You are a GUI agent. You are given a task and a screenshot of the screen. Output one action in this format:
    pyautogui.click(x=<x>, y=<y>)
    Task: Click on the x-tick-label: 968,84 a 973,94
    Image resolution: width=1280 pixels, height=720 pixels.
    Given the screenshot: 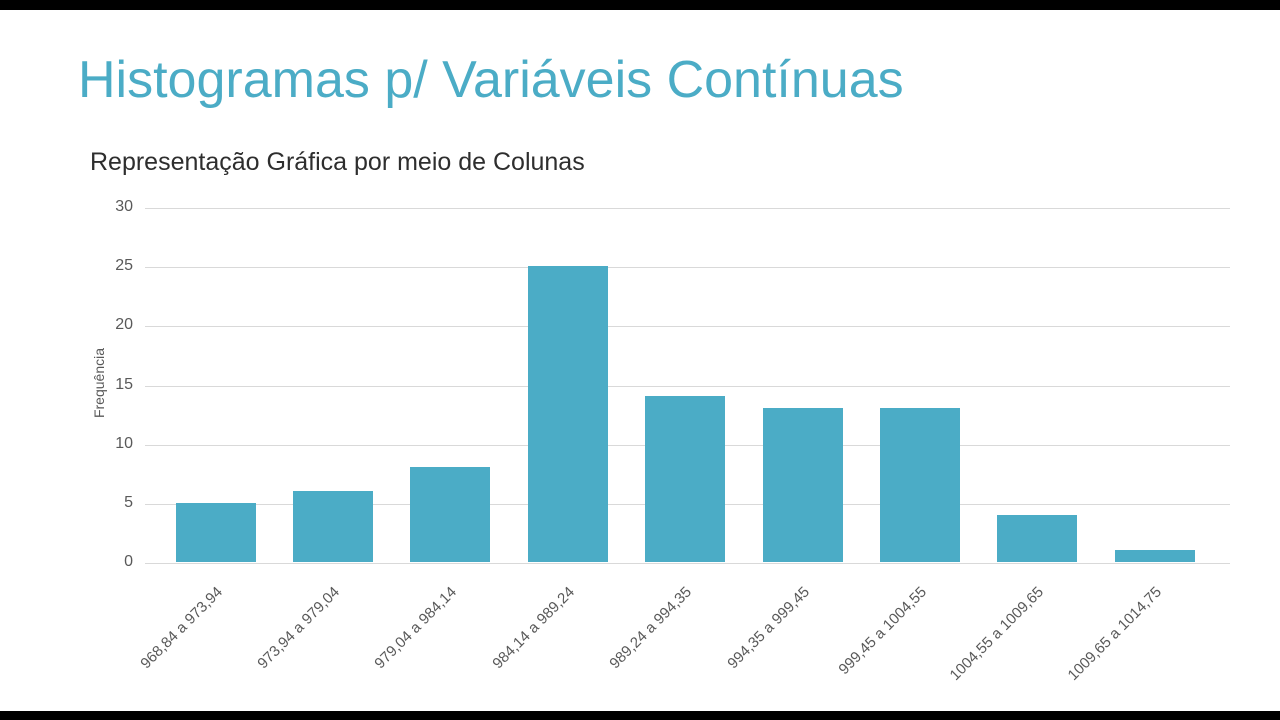 What is the action you would take?
    pyautogui.click(x=181, y=628)
    